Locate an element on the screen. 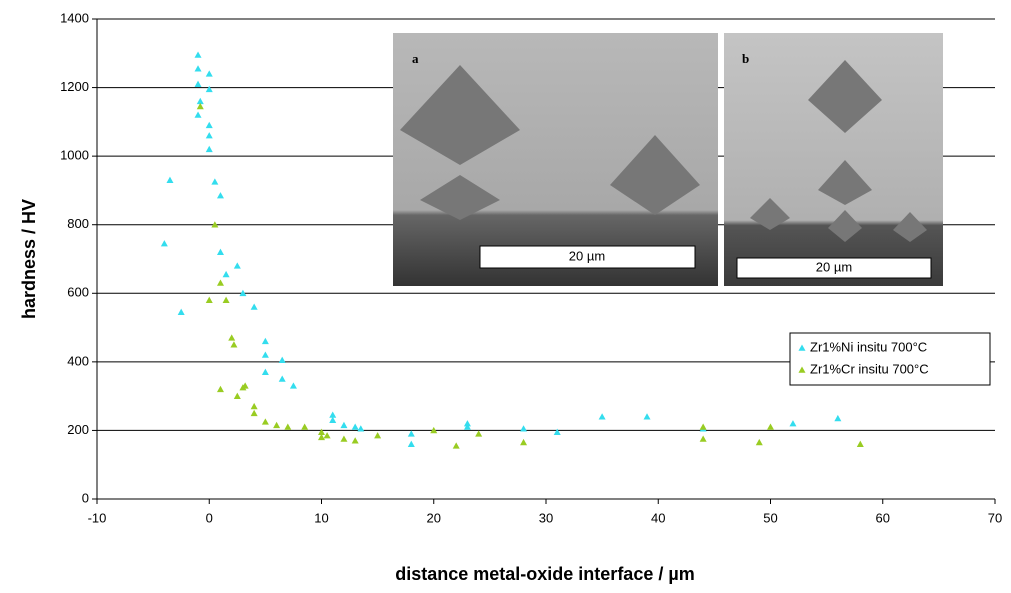 The height and width of the screenshot is (593, 1011). legend-label: Zr1%Cr insitu 700°C is located at coordinates (869, 368).